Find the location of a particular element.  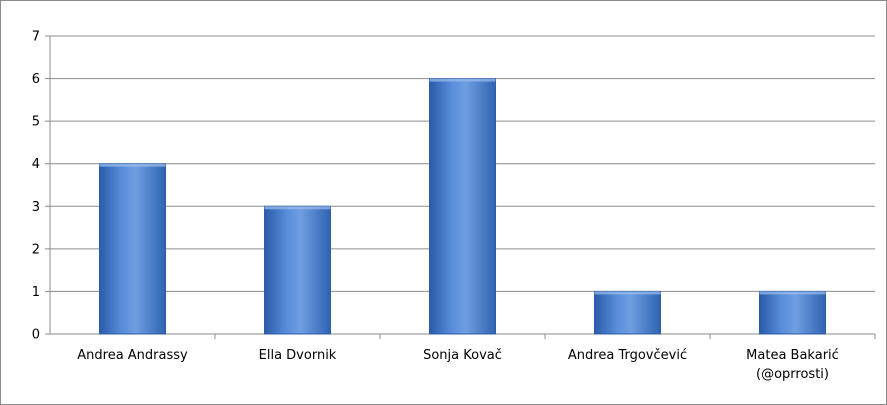

y-tick-label: 2 is located at coordinates (36, 249).